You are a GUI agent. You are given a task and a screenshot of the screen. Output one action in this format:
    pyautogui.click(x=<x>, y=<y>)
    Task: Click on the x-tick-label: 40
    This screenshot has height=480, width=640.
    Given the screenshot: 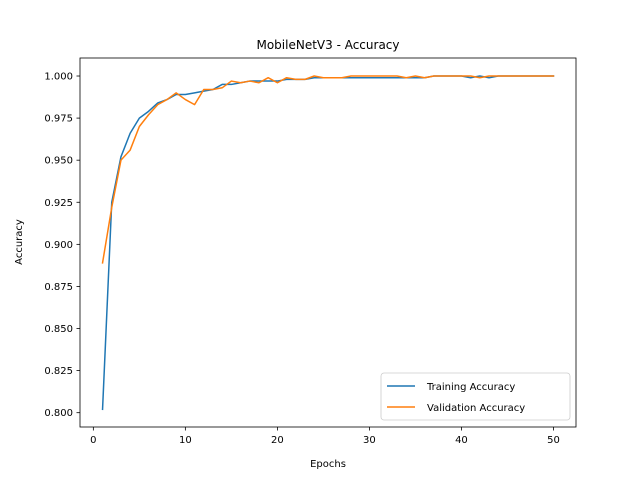 What is the action you would take?
    pyautogui.click(x=461, y=440)
    